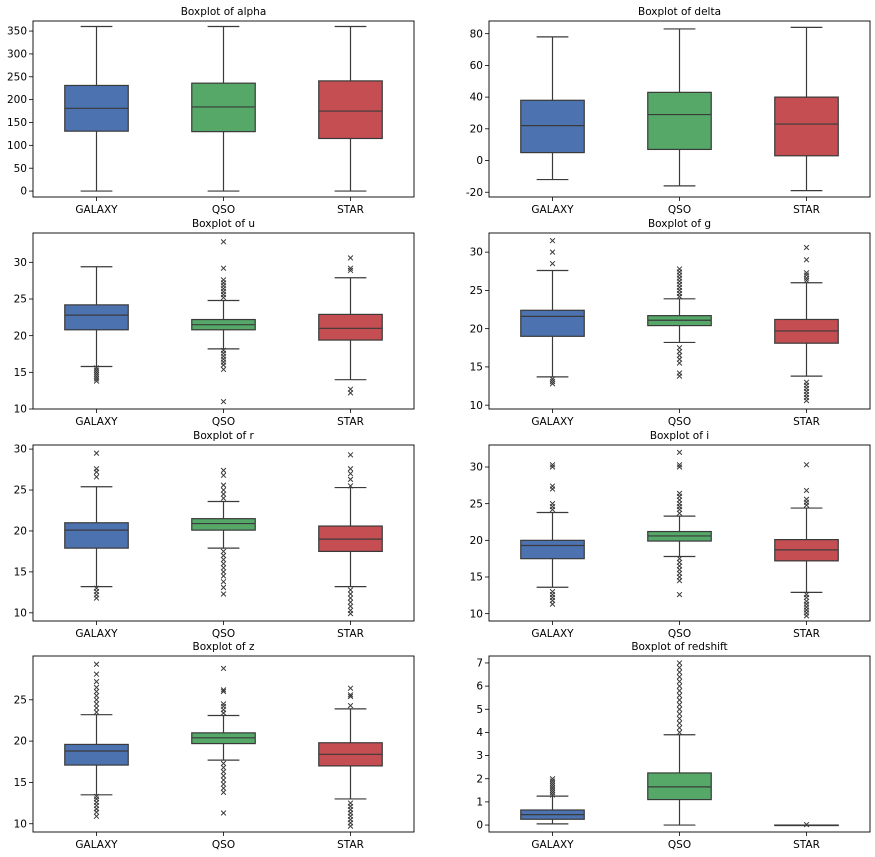 The width and height of the screenshot is (875, 857). I want to click on y-tick-label: 50, so click(20, 169).